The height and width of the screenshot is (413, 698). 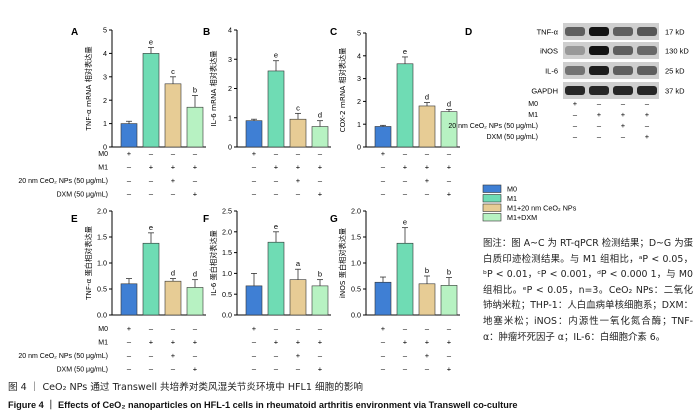 I want to click on y-tick-label: 4, so click(x=105, y=53).